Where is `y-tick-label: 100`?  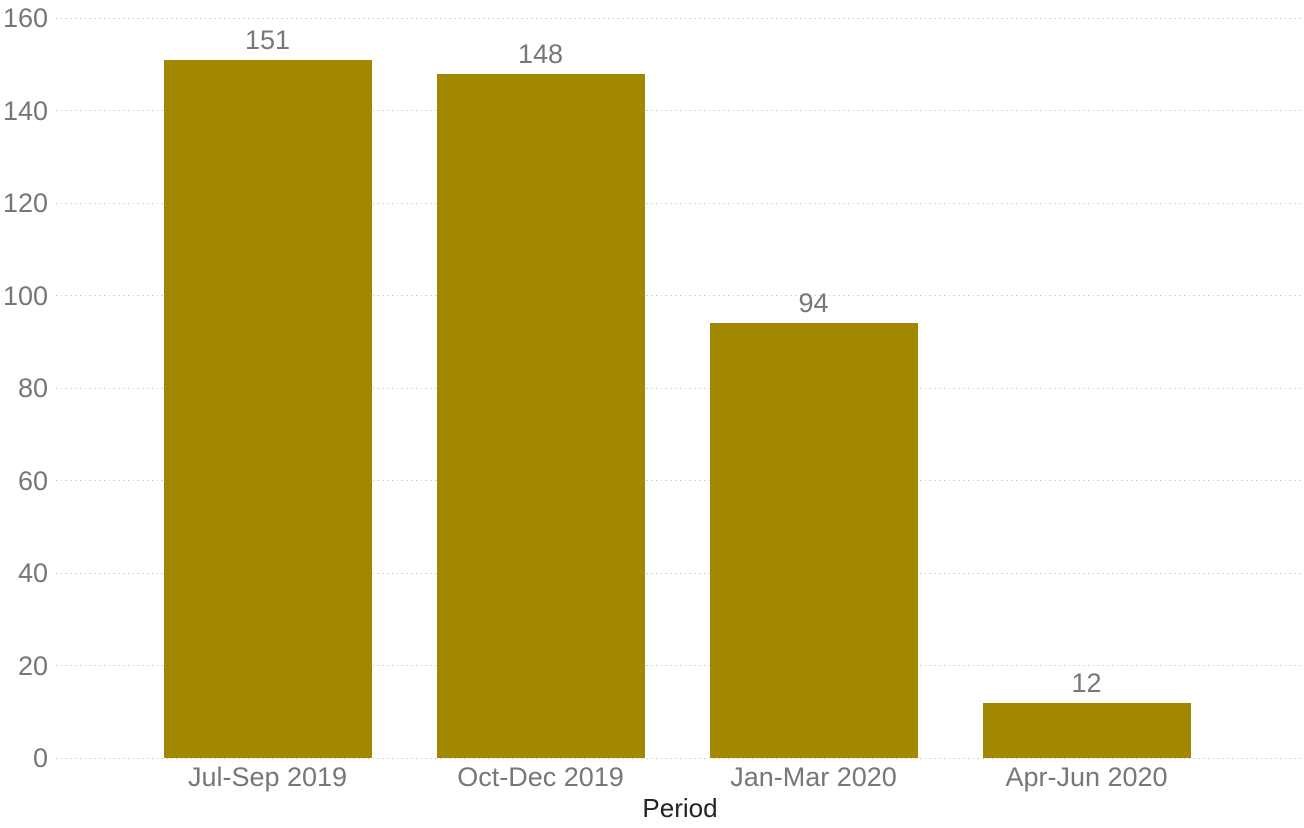 y-tick-label: 100 is located at coordinates (25, 295).